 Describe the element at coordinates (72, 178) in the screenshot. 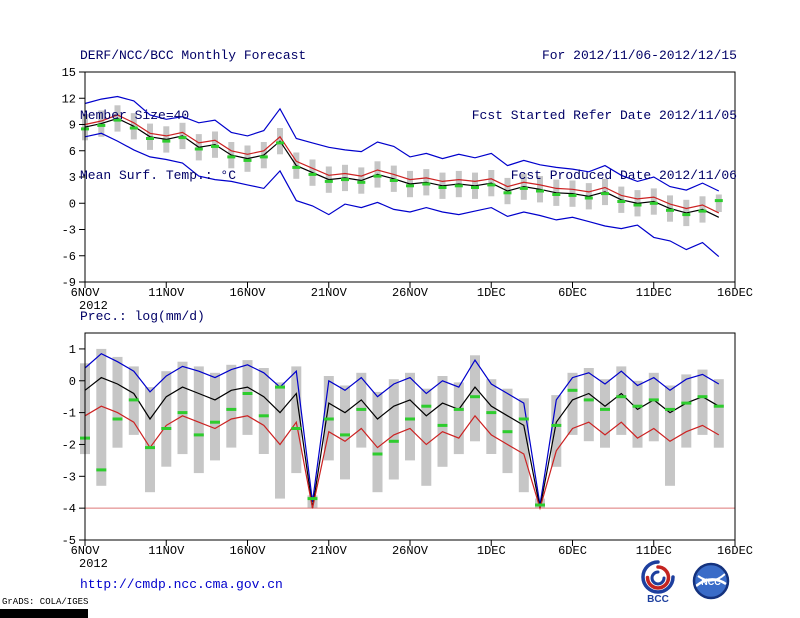

I see `svg-text: 3` at that location.